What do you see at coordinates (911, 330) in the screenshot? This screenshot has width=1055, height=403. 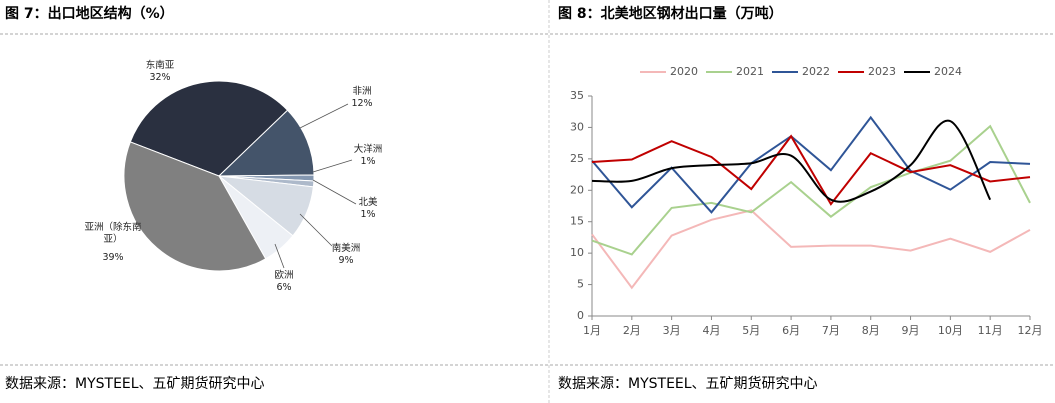 I see `x-tick-label: 9月` at bounding box center [911, 330].